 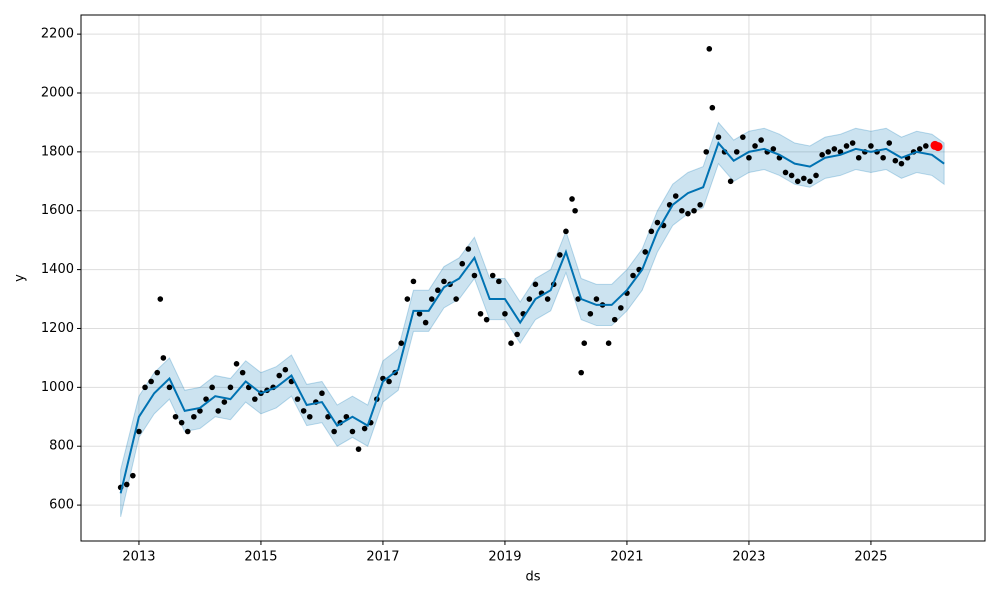 What do you see at coordinates (626, 557) in the screenshot?
I see `x-tick-label: 2021` at bounding box center [626, 557].